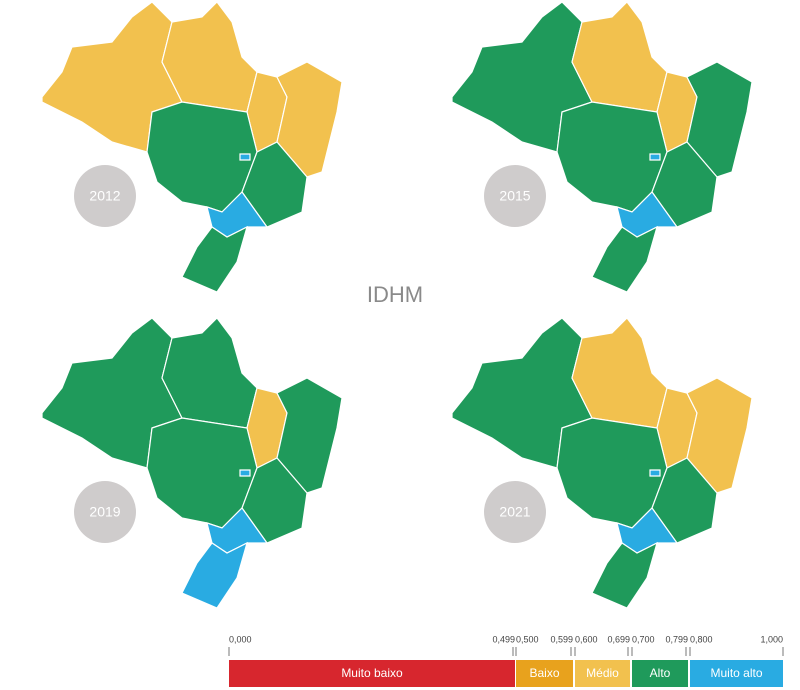 This screenshot has height=690, width=800. I want to click on legend-tick-label: 0,599, so click(561, 639).